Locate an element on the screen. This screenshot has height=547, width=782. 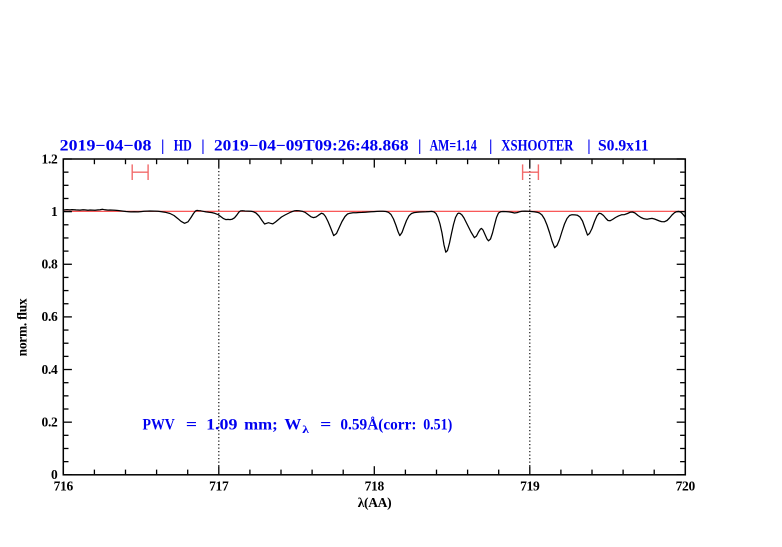
svg-text: 717 is located at coordinates (219, 485).